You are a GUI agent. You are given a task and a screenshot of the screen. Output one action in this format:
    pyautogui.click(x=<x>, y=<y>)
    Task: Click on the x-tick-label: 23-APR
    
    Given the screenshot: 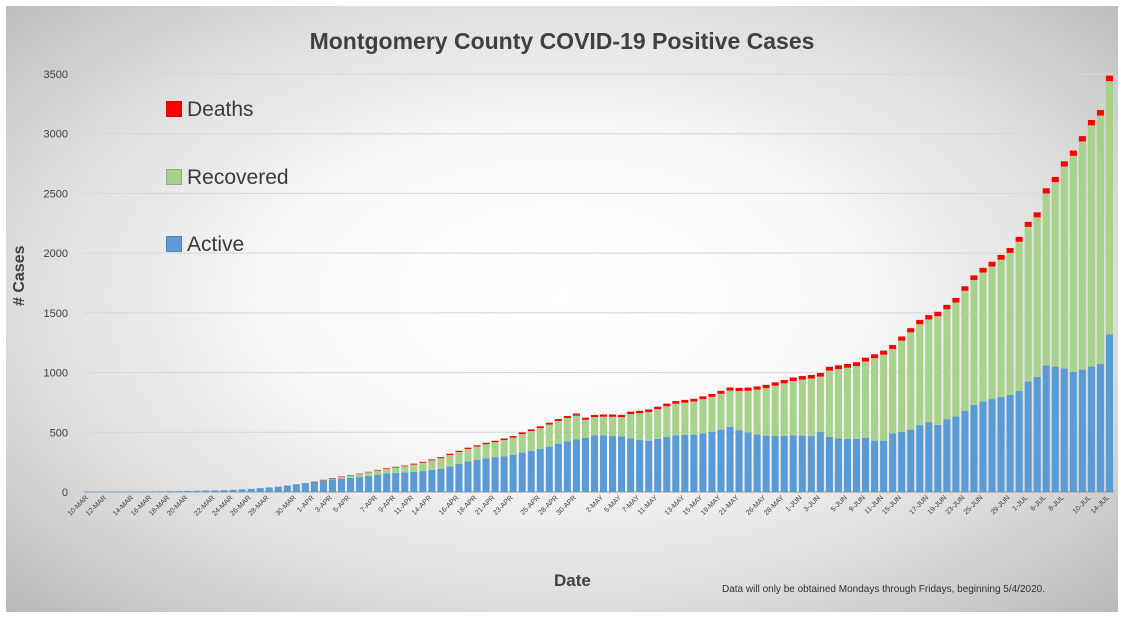 What is the action you would take?
    pyautogui.click(x=503, y=505)
    